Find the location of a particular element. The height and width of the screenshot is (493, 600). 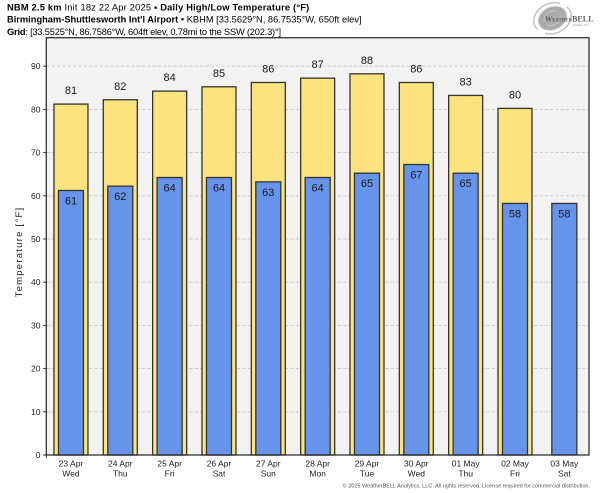

svg-text: 0 is located at coordinates (38, 455).